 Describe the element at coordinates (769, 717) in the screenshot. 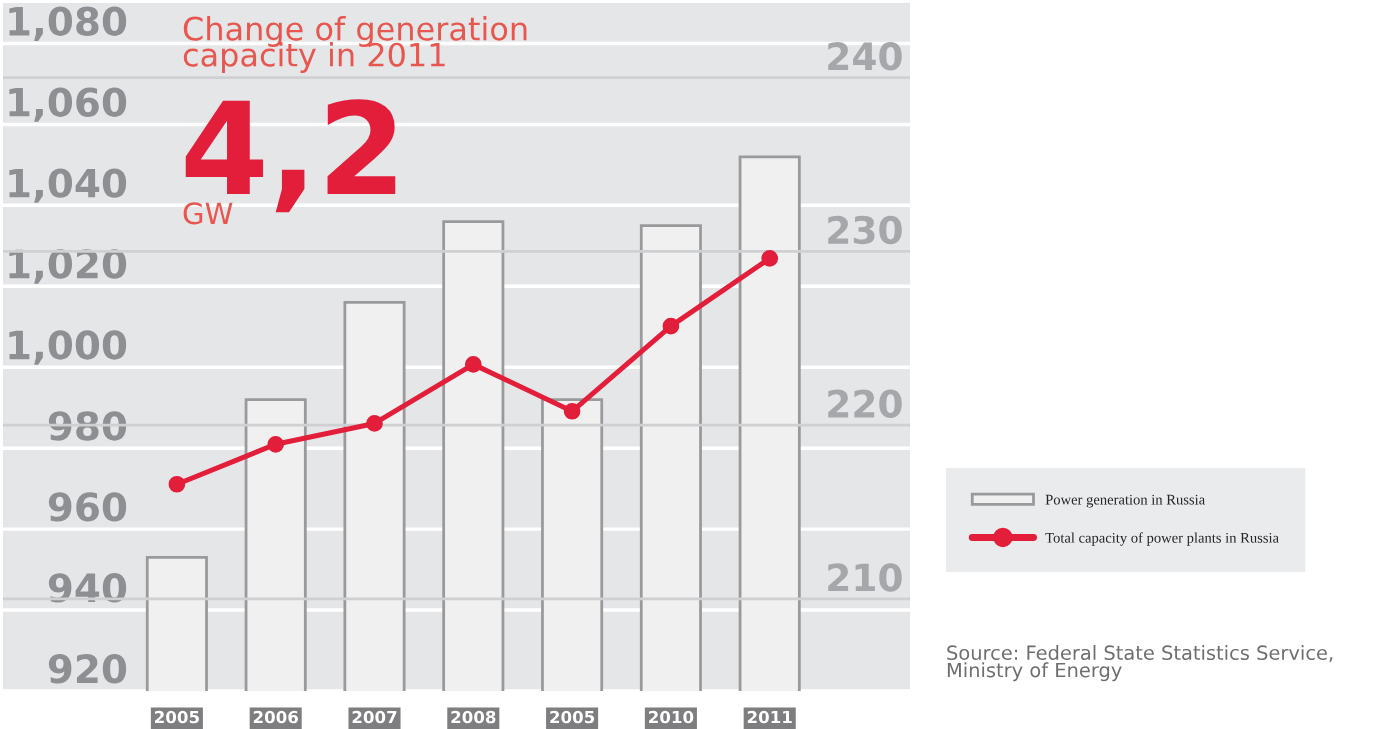

I see `x-tick-label: 2011` at that location.